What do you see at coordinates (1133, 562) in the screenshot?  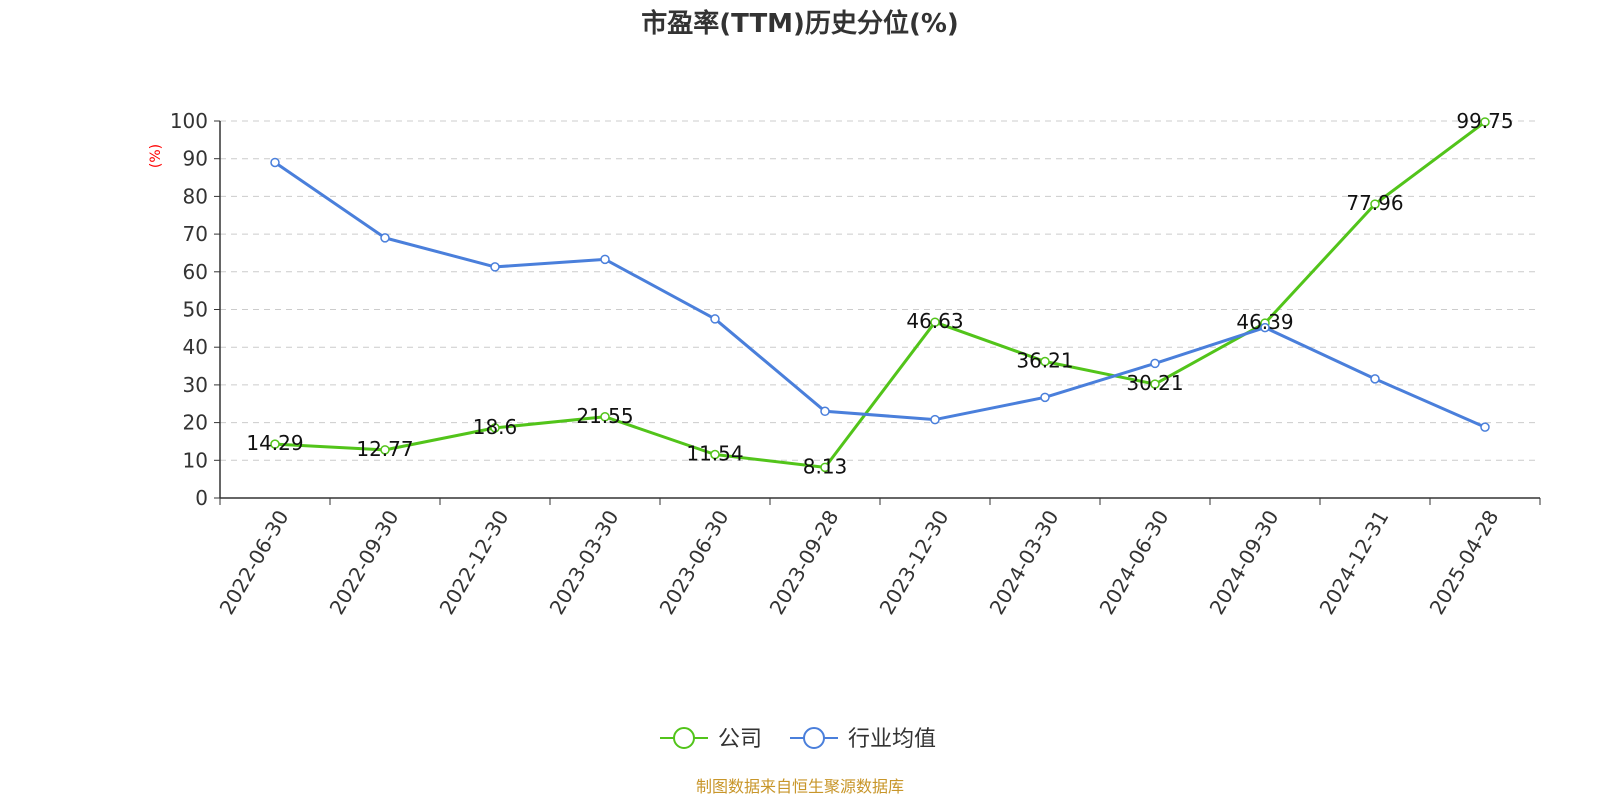 I see `x-tick-label: 2024-06-30` at bounding box center [1133, 562].